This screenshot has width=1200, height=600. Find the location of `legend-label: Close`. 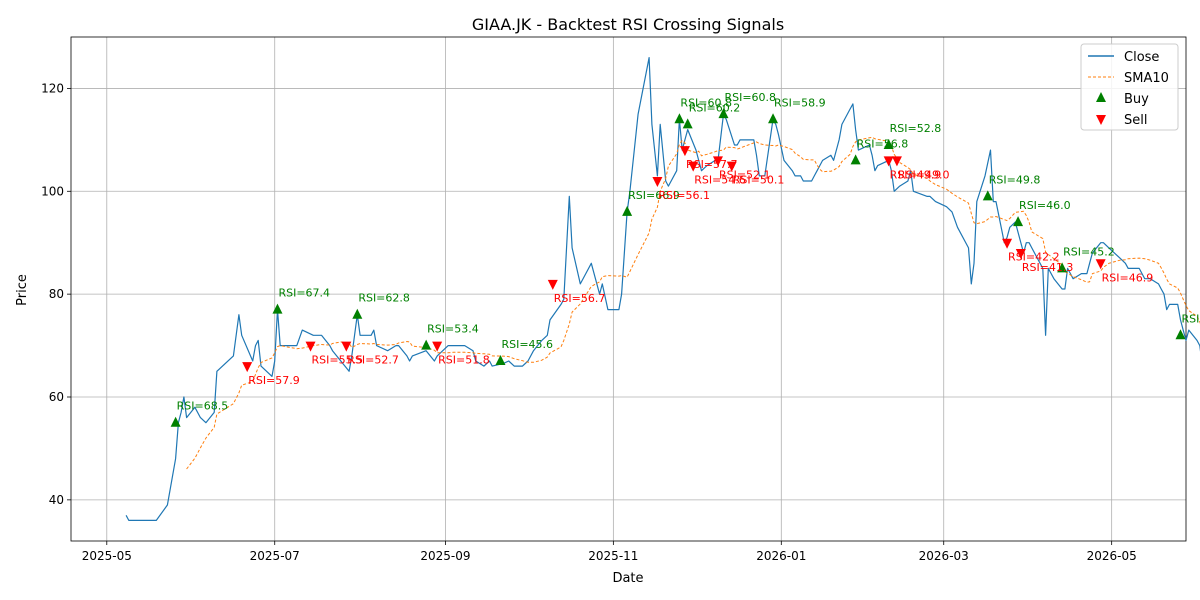

legend-label: Close is located at coordinates (1141, 57).